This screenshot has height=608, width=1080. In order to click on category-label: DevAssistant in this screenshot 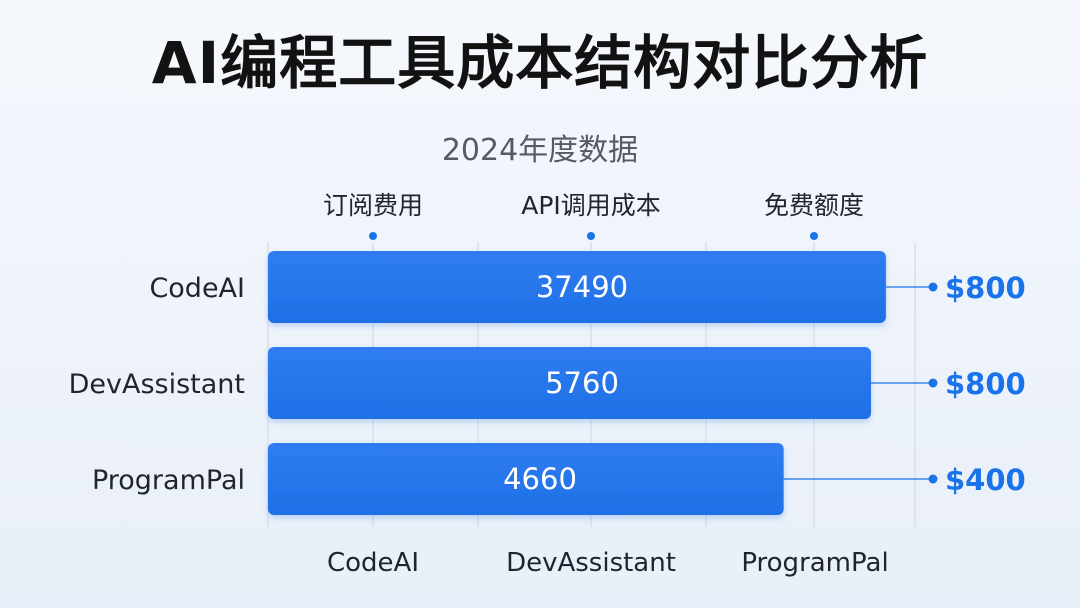, I will do `click(157, 384)`.